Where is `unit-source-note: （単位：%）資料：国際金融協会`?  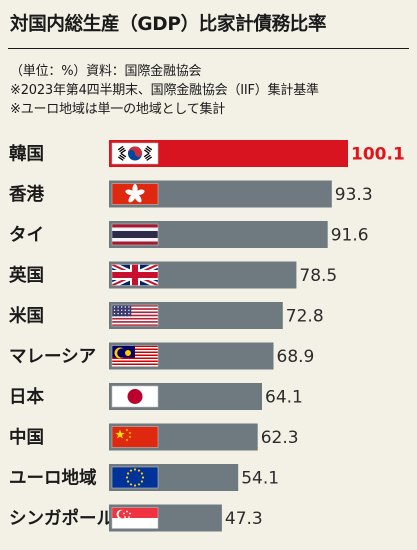 unit-source-note: （単位：%）資料：国際金融協会 is located at coordinates (106, 71).